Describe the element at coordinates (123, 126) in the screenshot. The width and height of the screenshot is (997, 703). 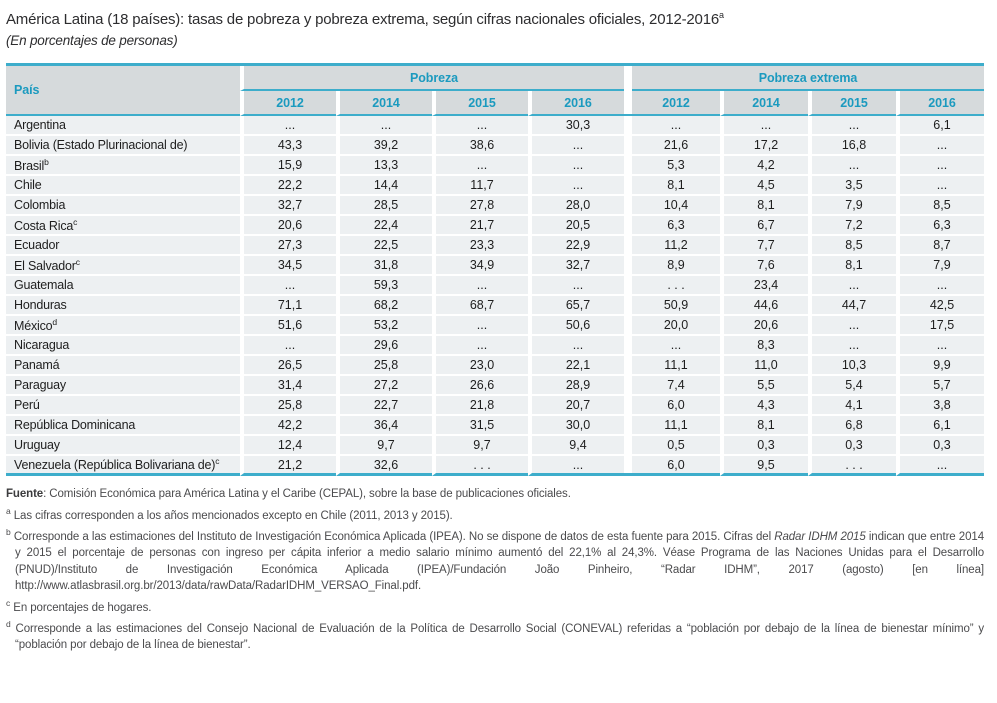
I see `country-cell: Argentina` at that location.